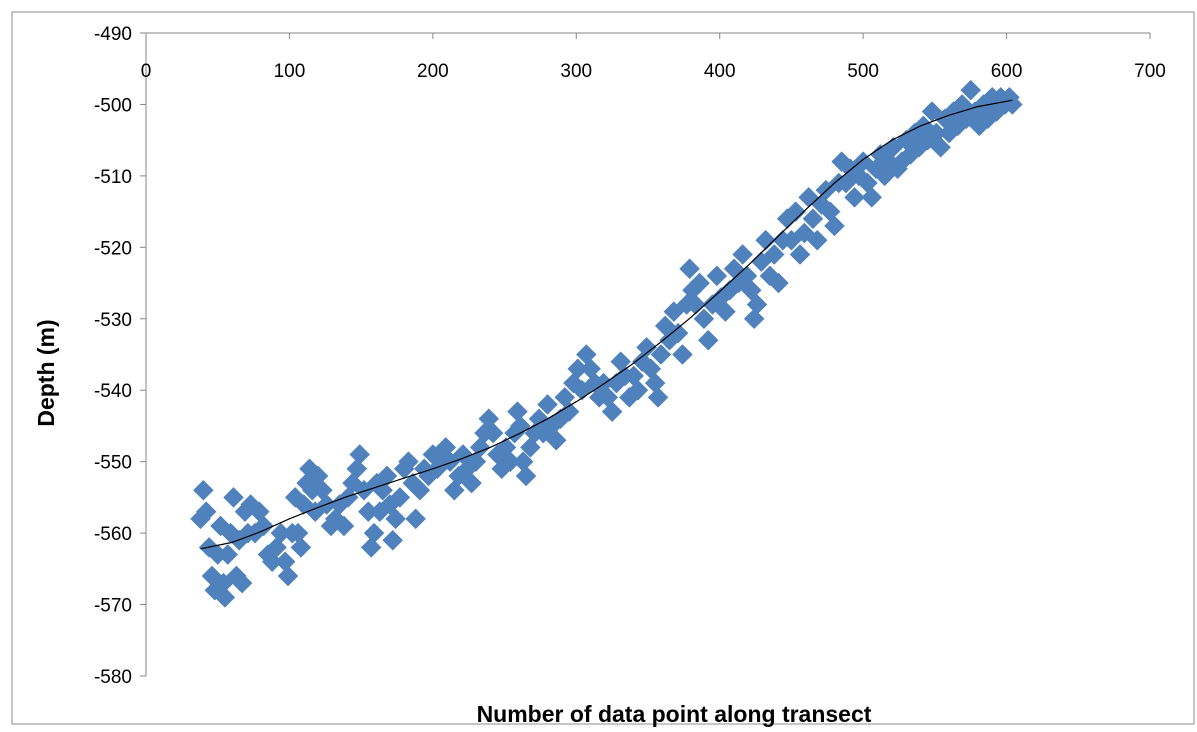 The width and height of the screenshot is (1197, 732). I want to click on y-tick-label: -560, so click(113, 534).